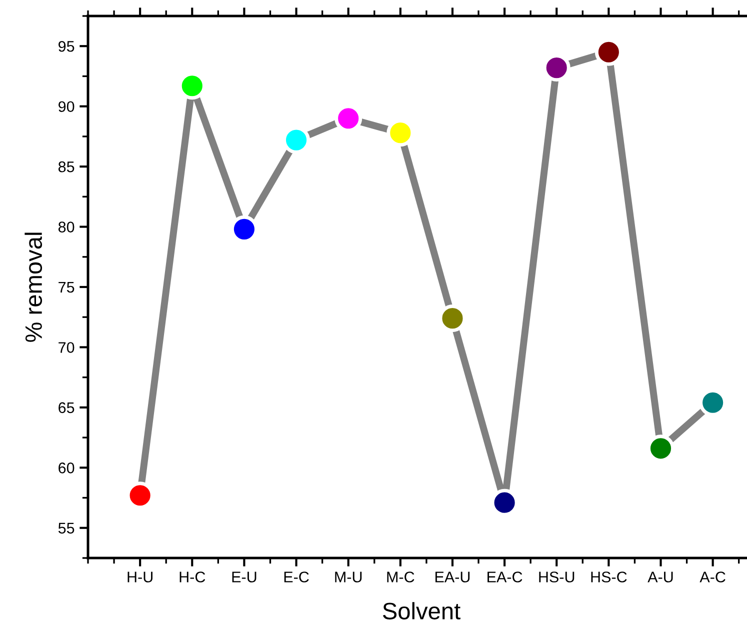 Image resolution: width=747 pixels, height=630 pixels. Describe the element at coordinates (505, 577) in the screenshot. I see `x-tick-label: EA-C` at that location.